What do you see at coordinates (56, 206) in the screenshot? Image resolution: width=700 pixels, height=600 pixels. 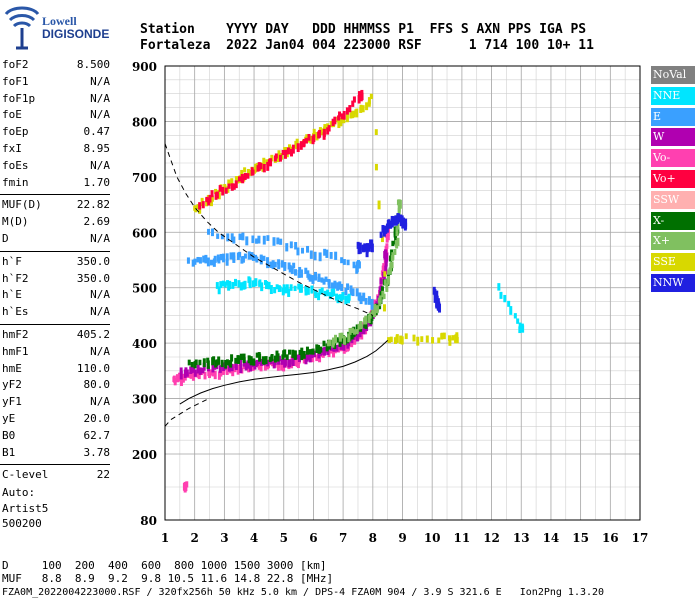 I see `param-row: MUF(D) 22.82` at bounding box center [56, 206].